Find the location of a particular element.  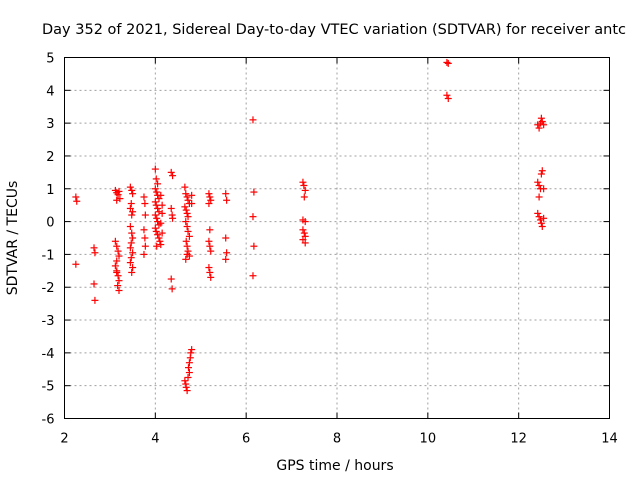

y-tick-label: -4 is located at coordinates (48, 354).